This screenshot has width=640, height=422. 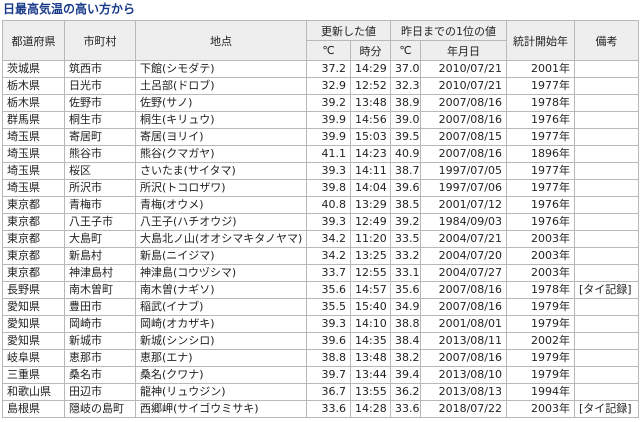 What do you see at coordinates (405, 154) in the screenshot?
I see `previous-value-cell: 40.9` at bounding box center [405, 154].